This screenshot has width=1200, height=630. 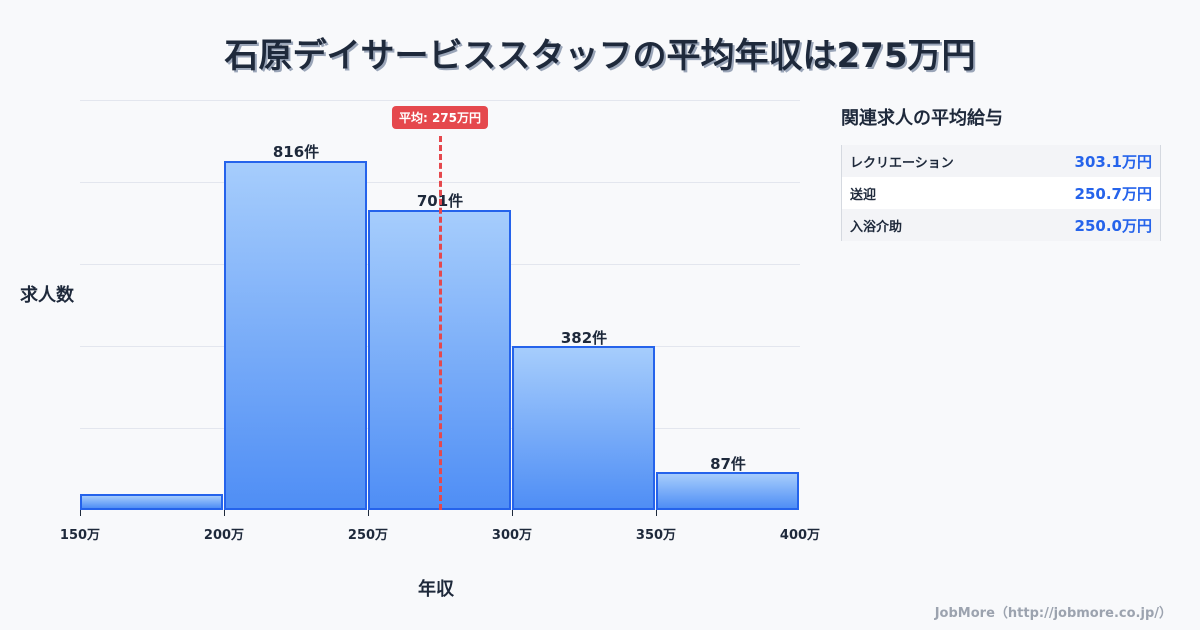 I want to click on related-job-name: 入浴介助, so click(x=876, y=227).